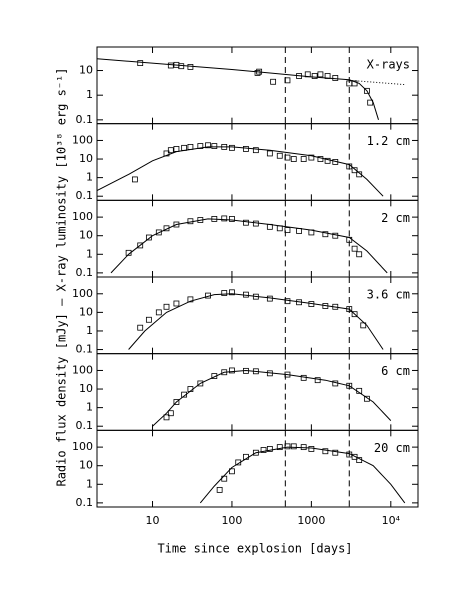  I want to click on panel-label: 6 cm, so click(395, 371).